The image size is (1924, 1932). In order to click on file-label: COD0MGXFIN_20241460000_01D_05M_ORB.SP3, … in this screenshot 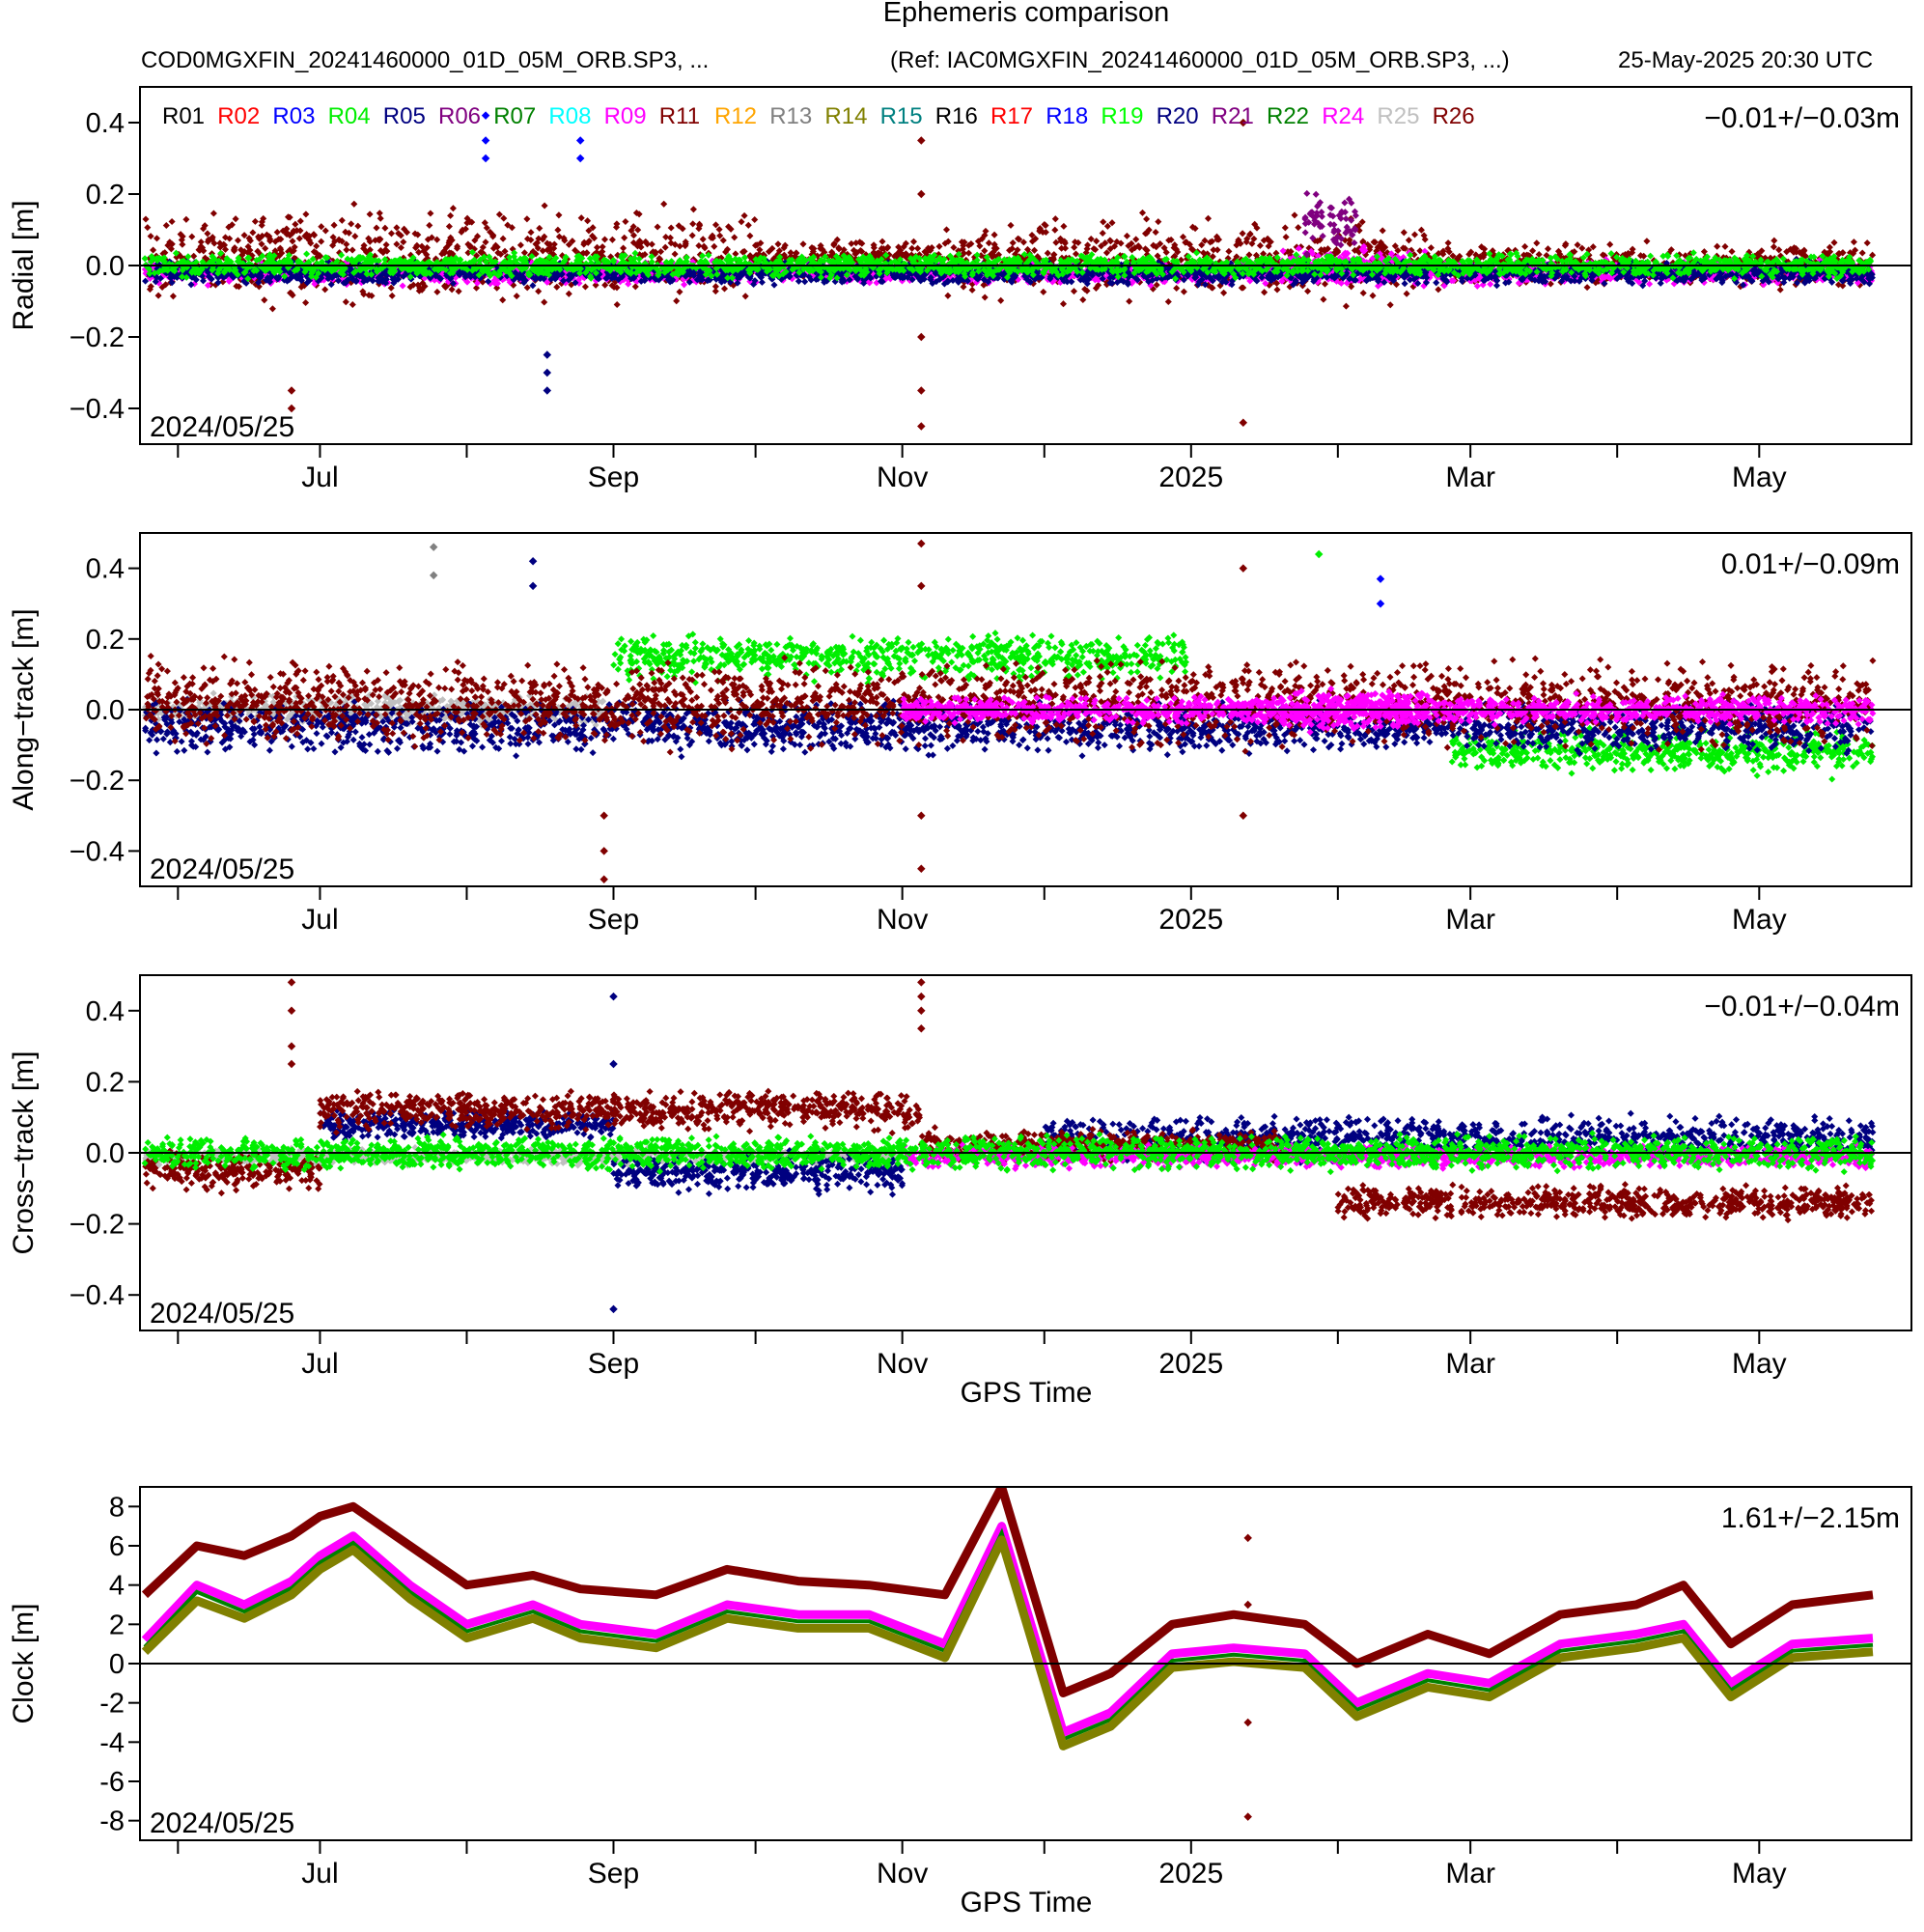, I will do `click(425, 60)`.